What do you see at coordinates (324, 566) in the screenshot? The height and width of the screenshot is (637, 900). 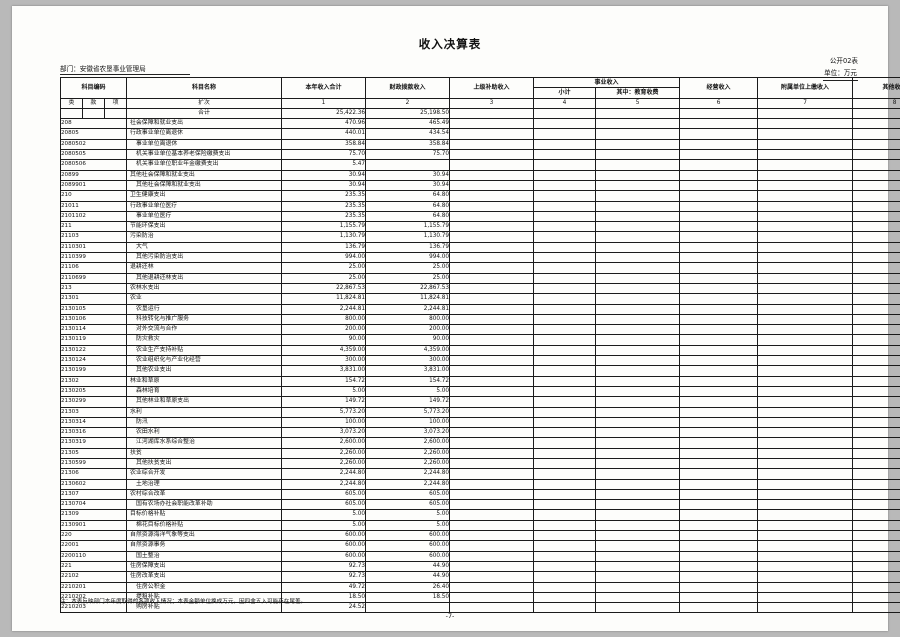 I see `cell-amount-1: 92.73` at bounding box center [324, 566].